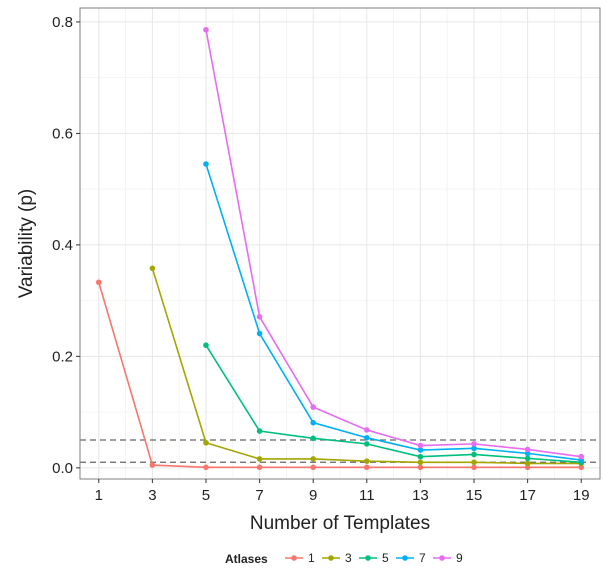 This screenshot has width=614, height=577. What do you see at coordinates (206, 495) in the screenshot?
I see `x-tick-label: 5` at bounding box center [206, 495].